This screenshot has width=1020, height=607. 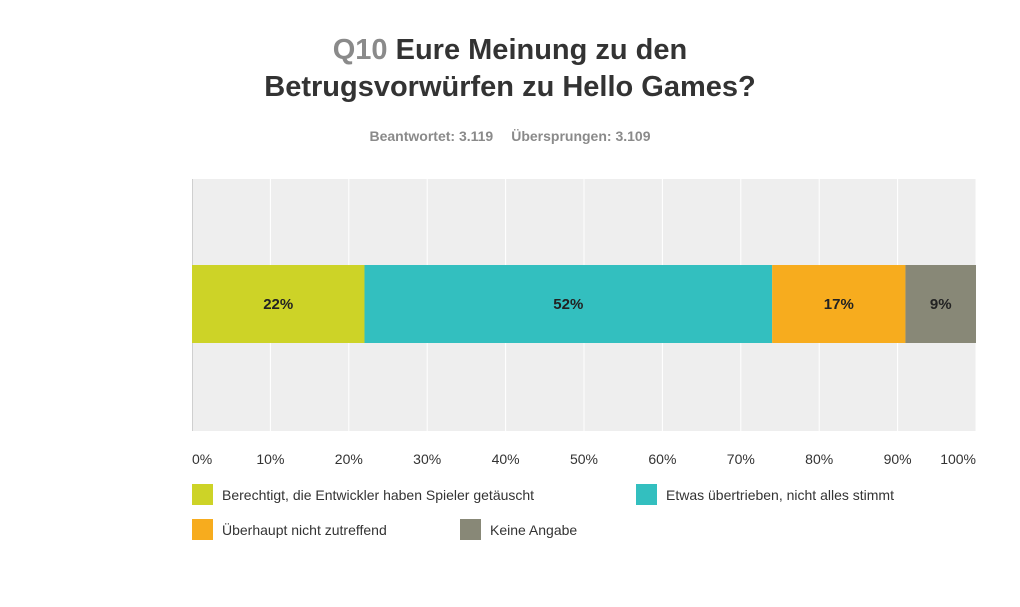 What do you see at coordinates (360, 50) in the screenshot?
I see `question-number: Q10` at bounding box center [360, 50].